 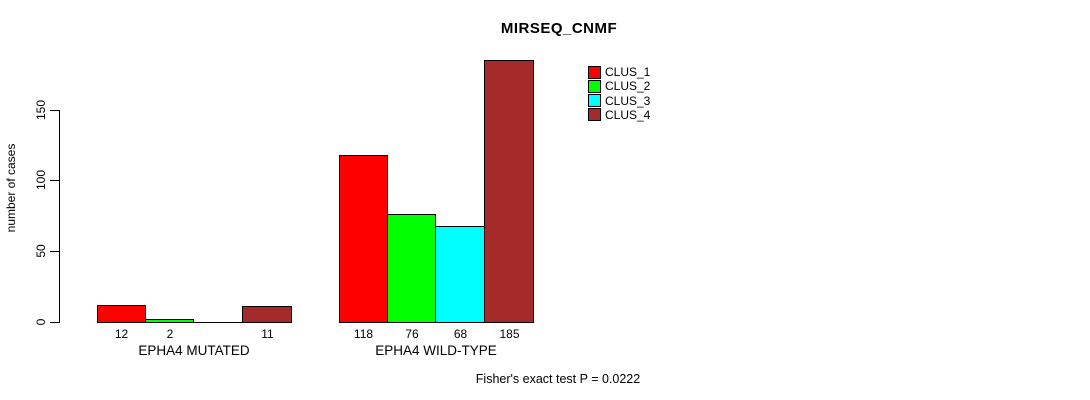 I want to click on bar-value-label: 185, so click(x=509, y=334).